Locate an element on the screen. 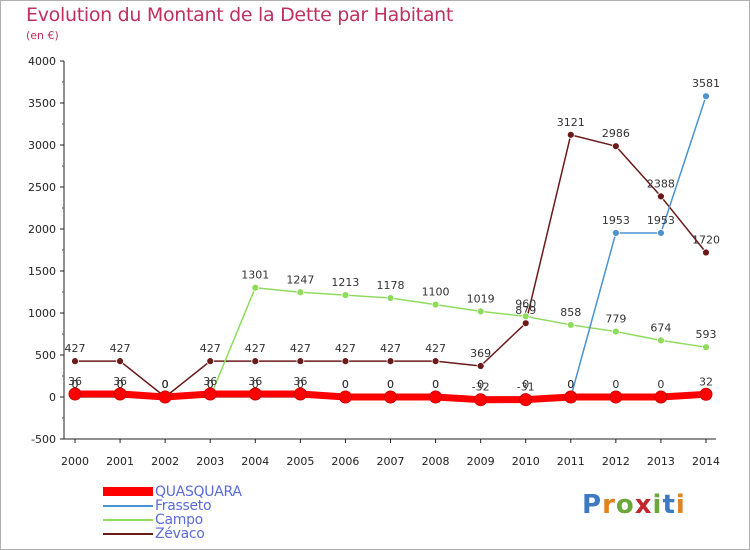 The image size is (750, 550). legend-label-zevaco: Zévaco is located at coordinates (180, 534).